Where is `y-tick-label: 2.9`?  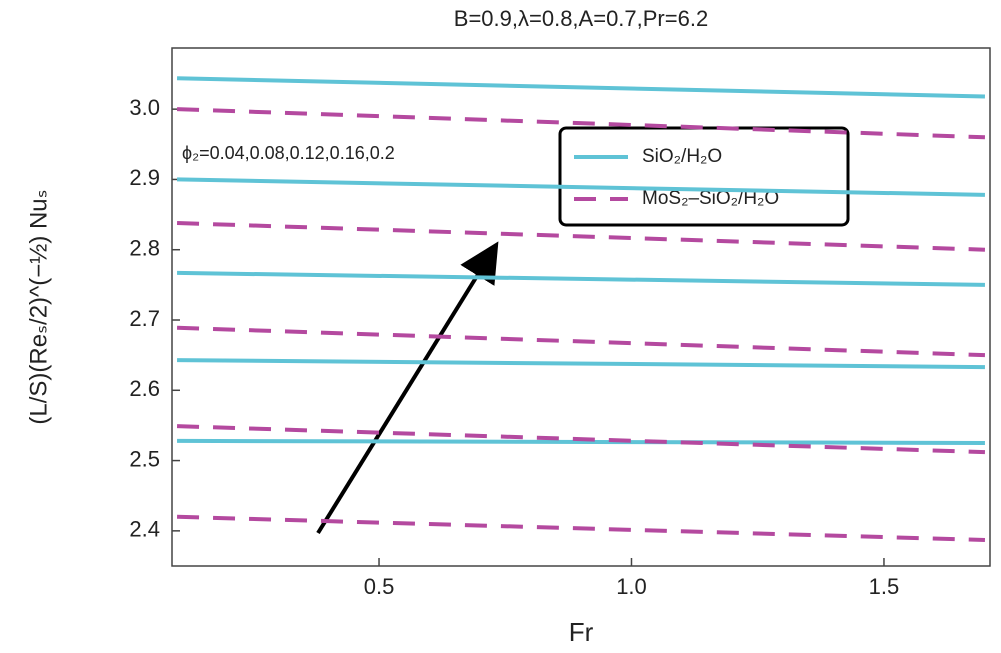
y-tick-label: 2.9 is located at coordinates (144, 177).